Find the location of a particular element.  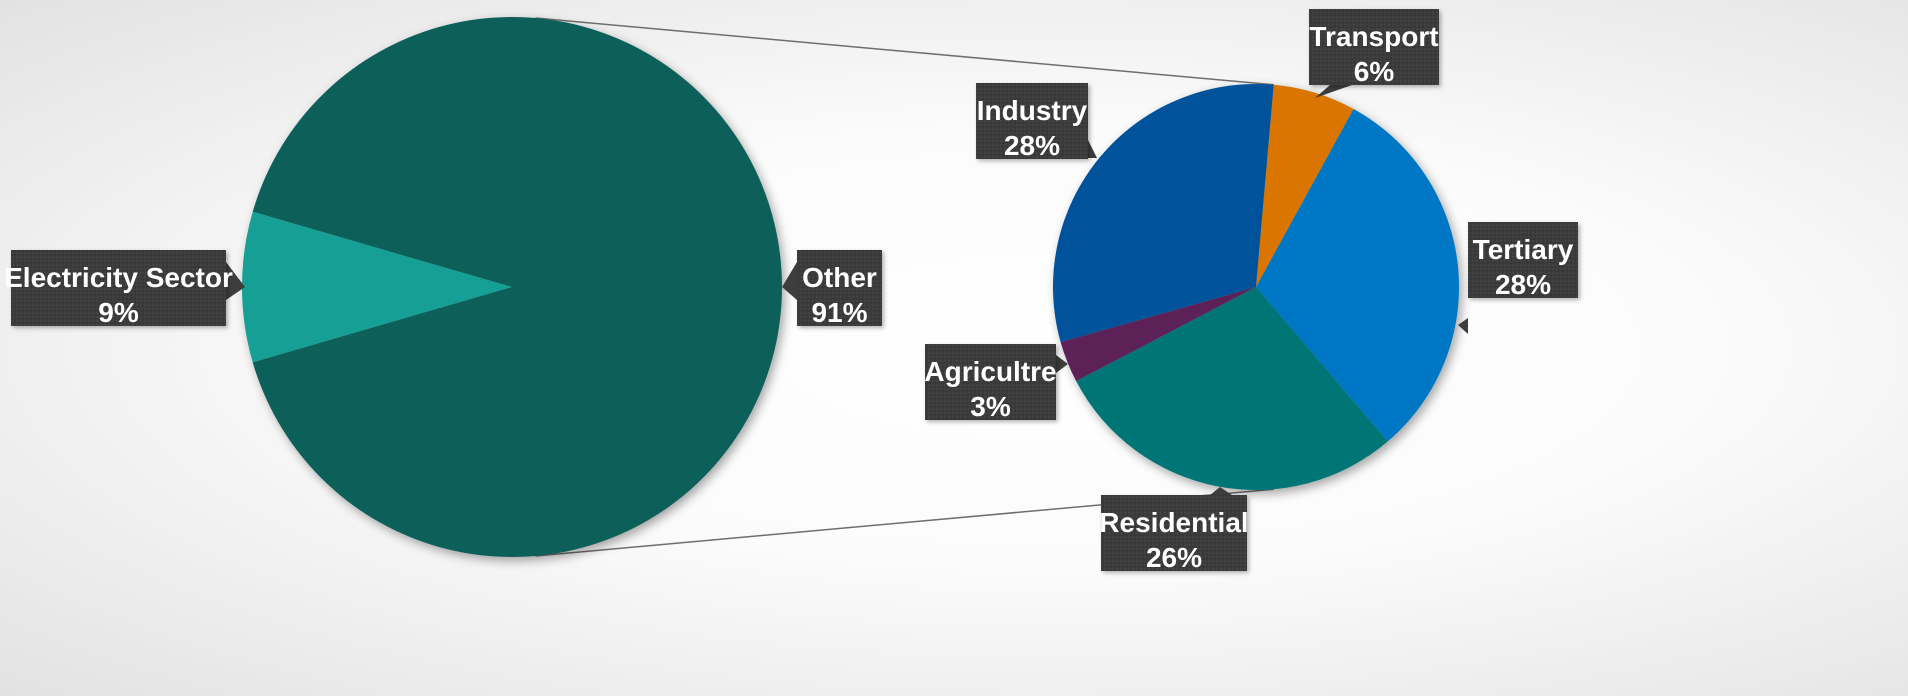

label-tertiary: Tertiary 28% is located at coordinates (1518, 278).